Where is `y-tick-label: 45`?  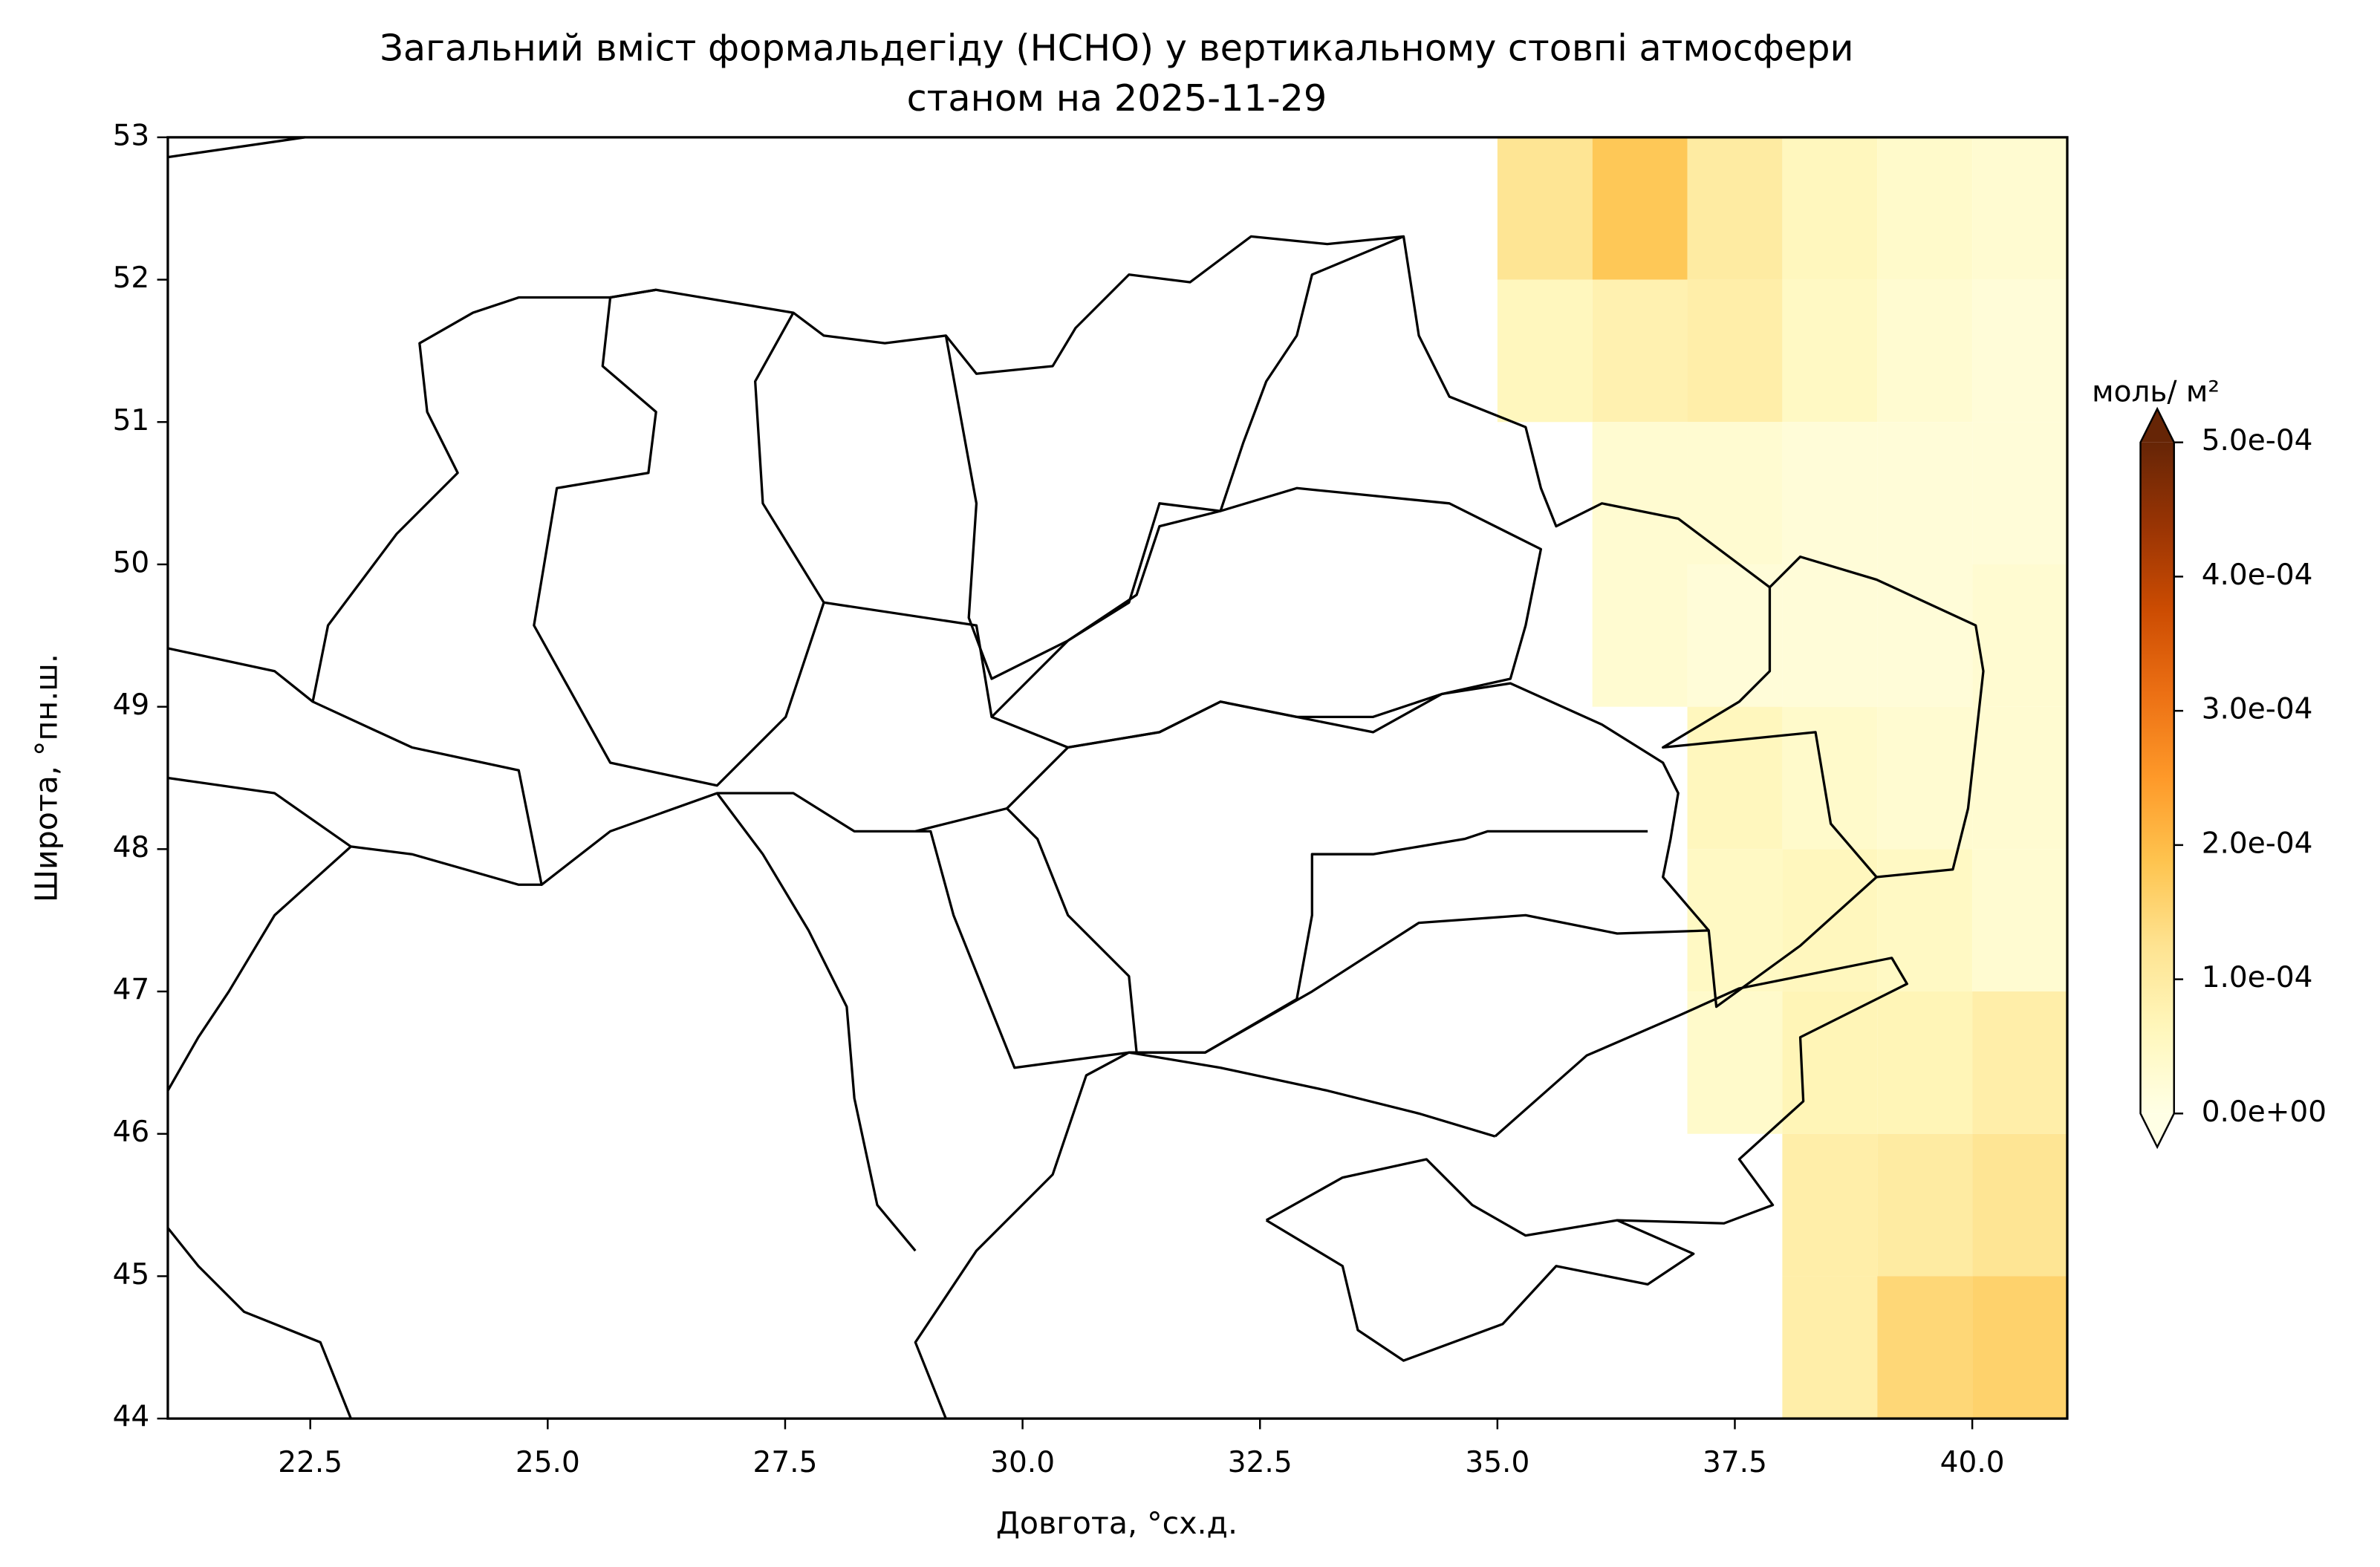 y-tick-label: 45 is located at coordinates (132, 1274).